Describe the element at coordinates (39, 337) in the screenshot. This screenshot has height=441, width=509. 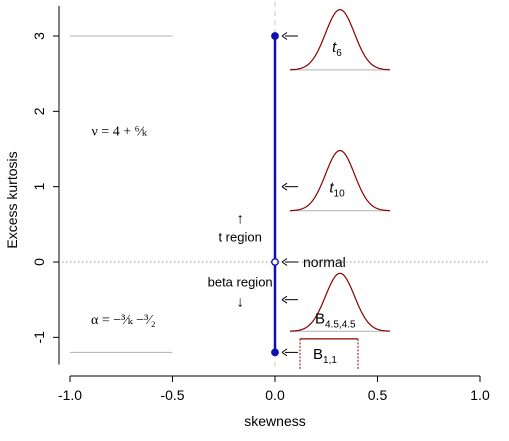
I see `y-tick-label: -1` at that location.